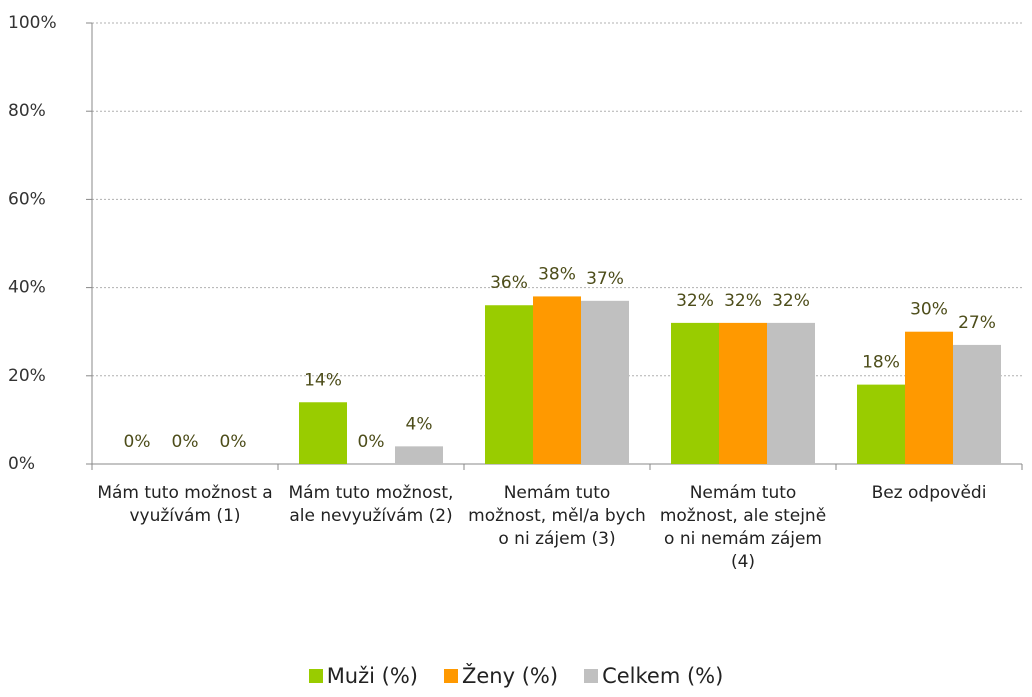 The height and width of the screenshot is (697, 1032). Describe the element at coordinates (605, 279) in the screenshot. I see `value-label: 37%` at that location.